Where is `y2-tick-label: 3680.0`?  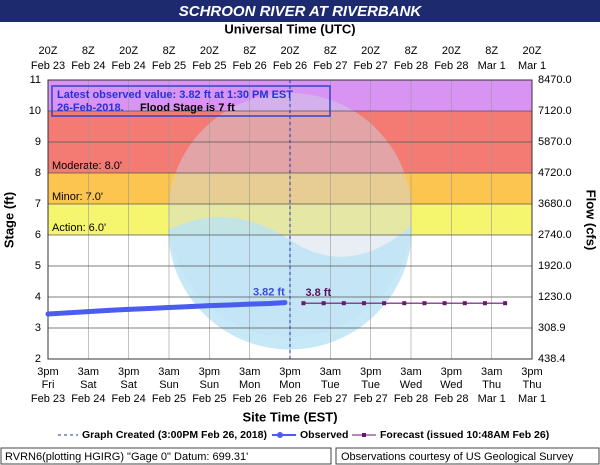
y2-tick-label: 3680.0 is located at coordinates (555, 204).